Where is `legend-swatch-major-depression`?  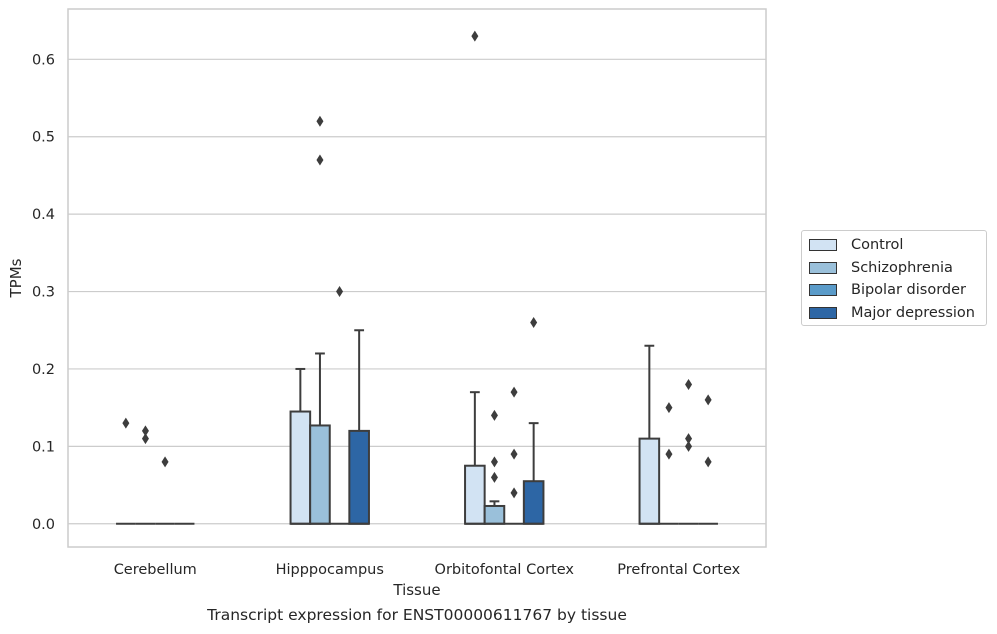
legend-swatch-major-depression is located at coordinates (823, 313).